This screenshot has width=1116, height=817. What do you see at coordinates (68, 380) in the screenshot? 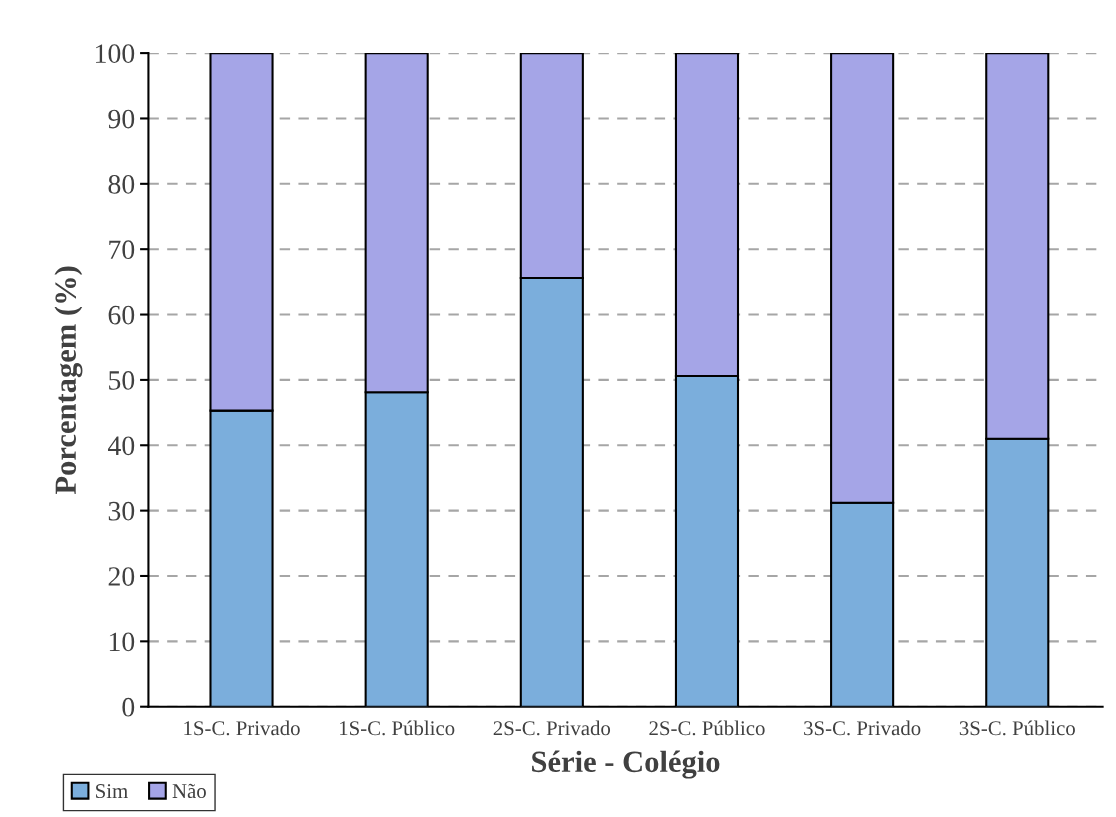
I see `y-axis-title: Porcentagem (%)` at bounding box center [68, 380].